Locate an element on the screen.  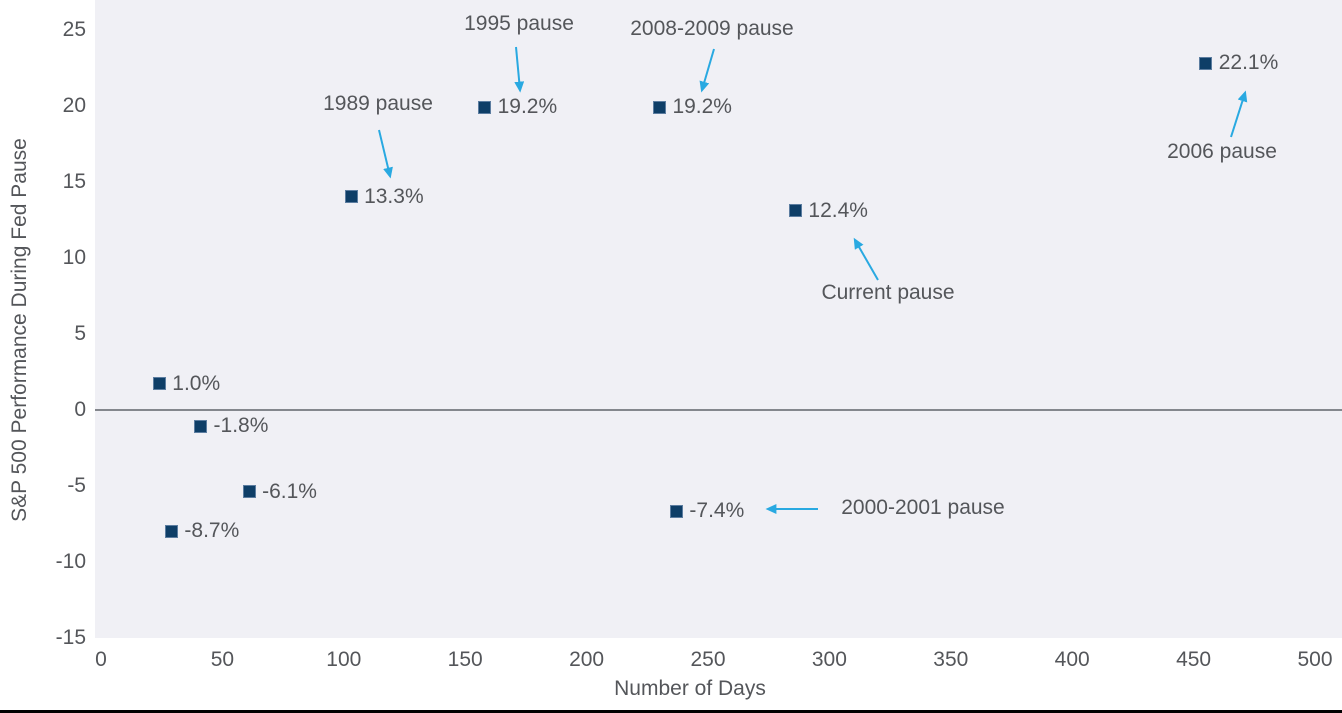
data-point-label: -7.4% is located at coordinates (717, 511).